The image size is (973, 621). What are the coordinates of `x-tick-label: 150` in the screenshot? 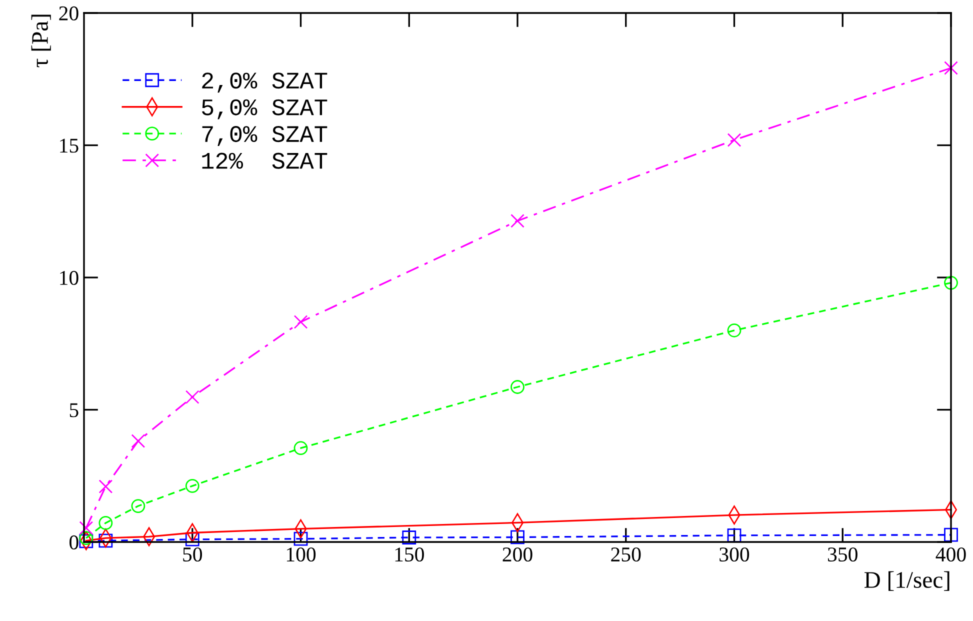 It's located at (409, 554).